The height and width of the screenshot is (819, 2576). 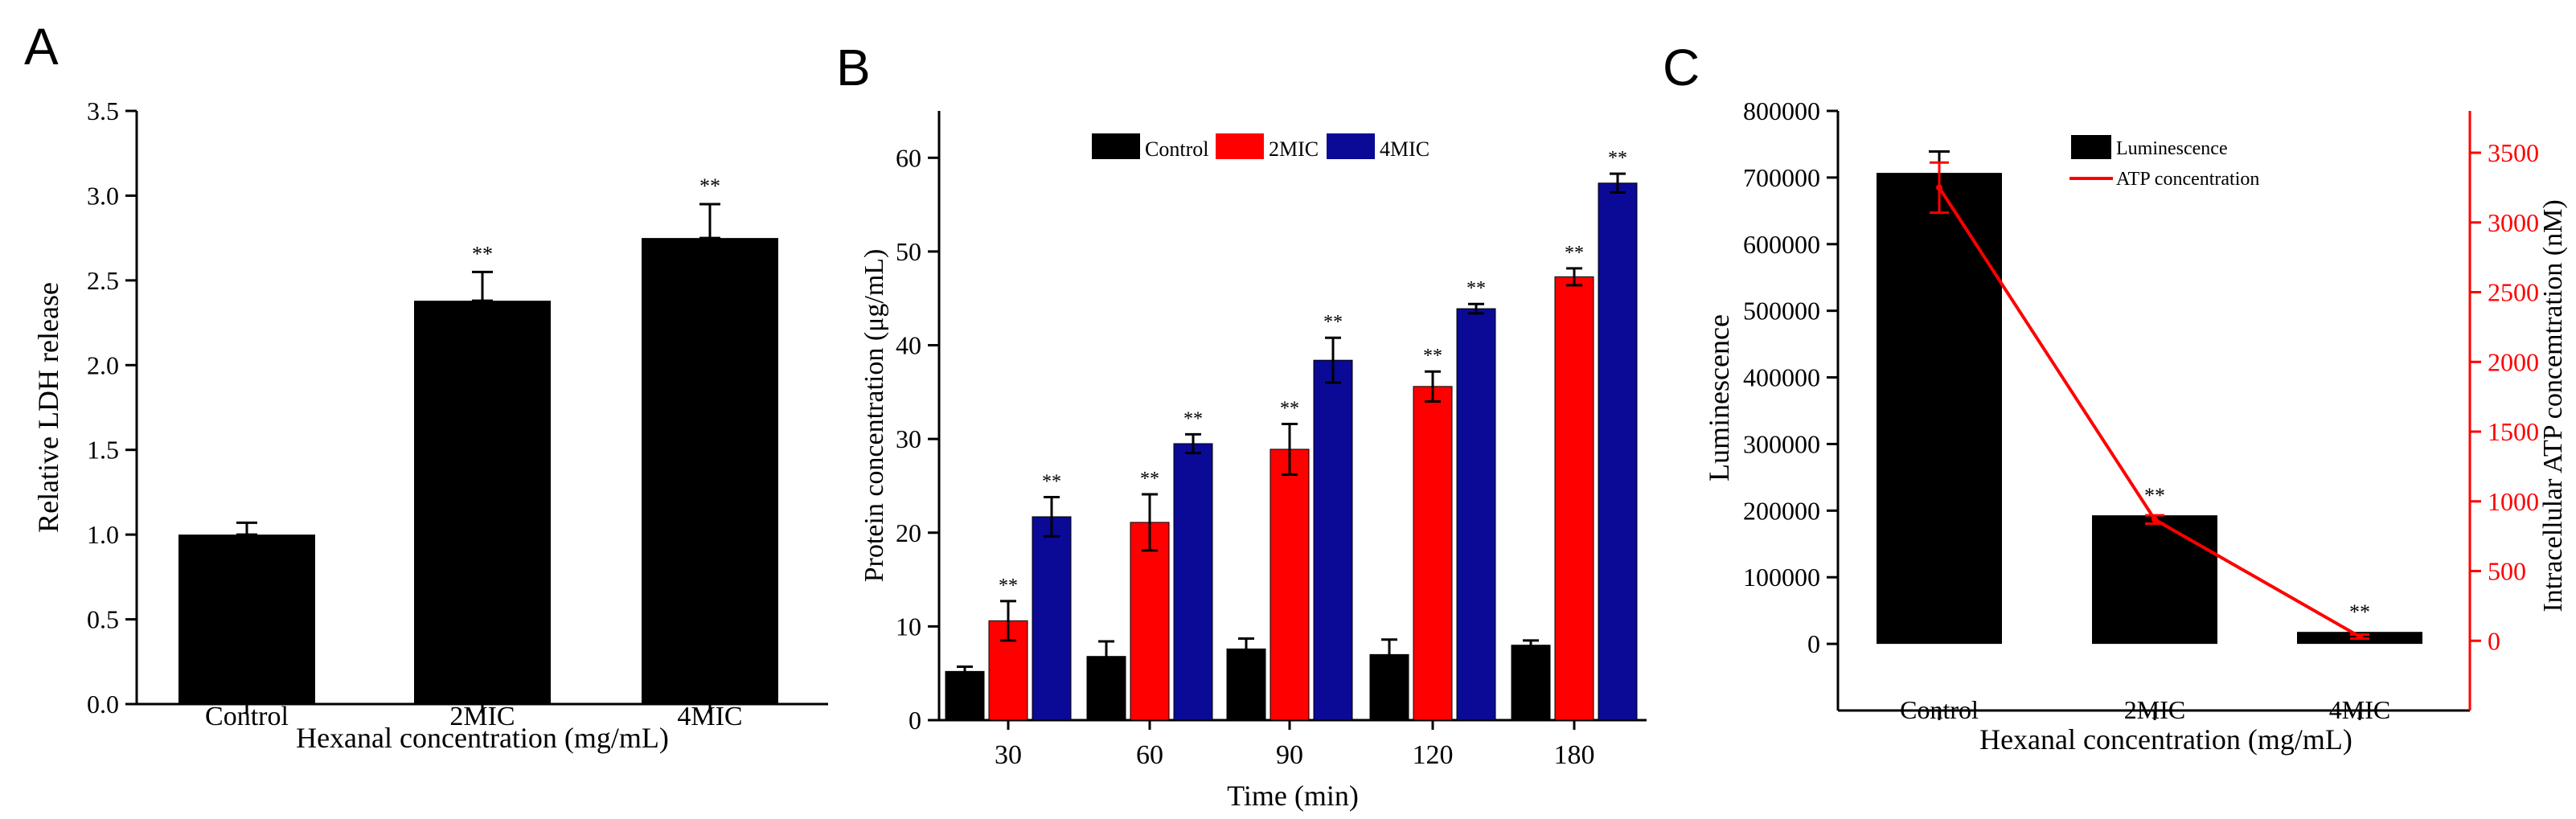 I want to click on panel-c-y2-tick-label-0: 0, so click(x=2494, y=640).